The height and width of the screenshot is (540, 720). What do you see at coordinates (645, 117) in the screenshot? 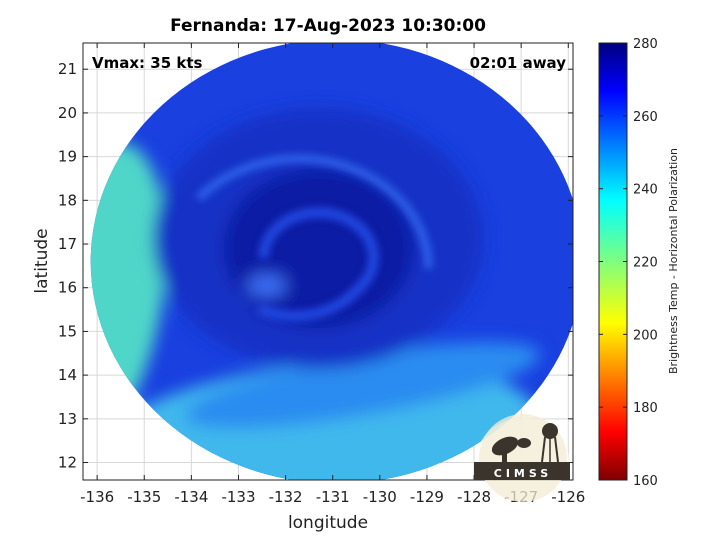
I see `cb-tick-label-5: 260` at bounding box center [645, 117].